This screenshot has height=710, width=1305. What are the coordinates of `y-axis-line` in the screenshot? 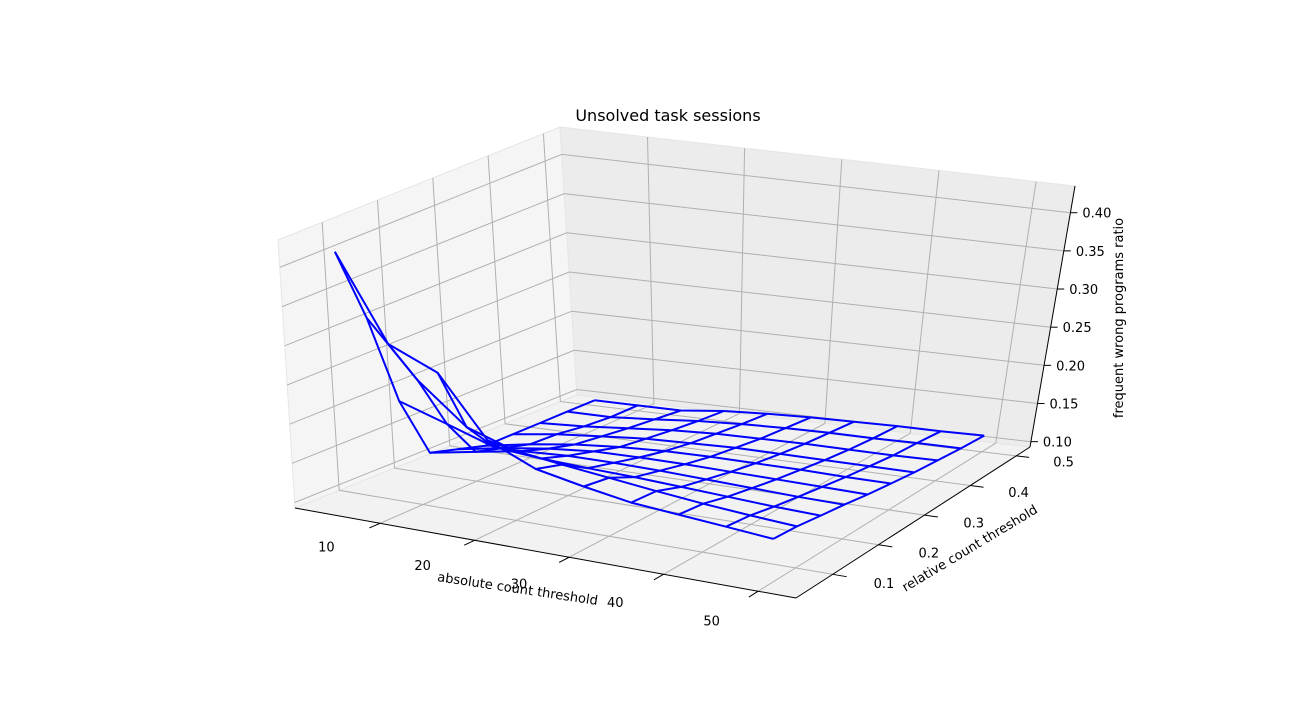 It's located at (913, 522).